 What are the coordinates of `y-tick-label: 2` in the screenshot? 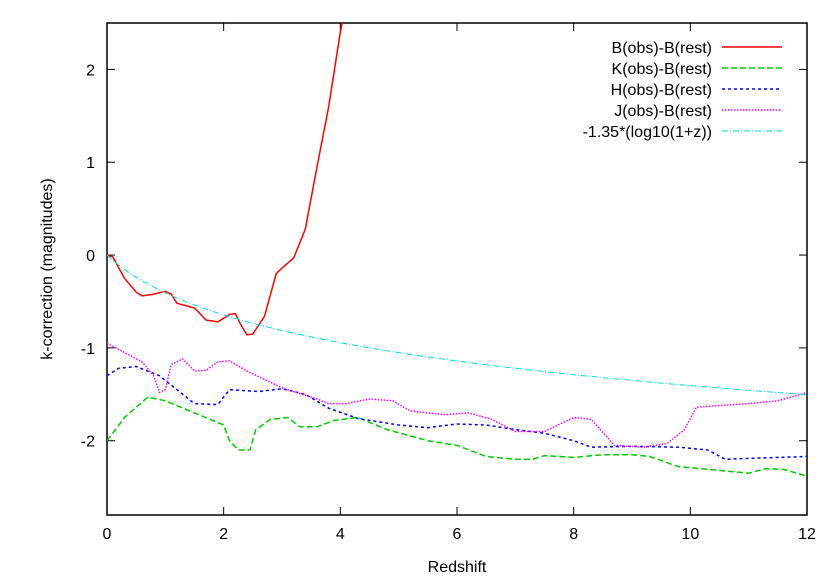 It's located at (90, 70).